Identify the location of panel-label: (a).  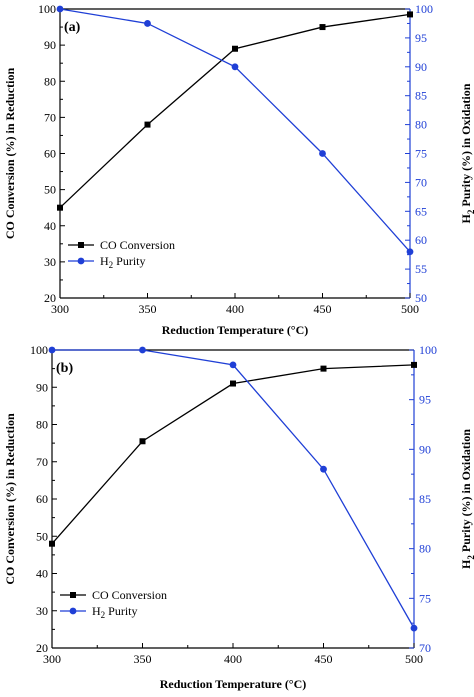
(72, 27).